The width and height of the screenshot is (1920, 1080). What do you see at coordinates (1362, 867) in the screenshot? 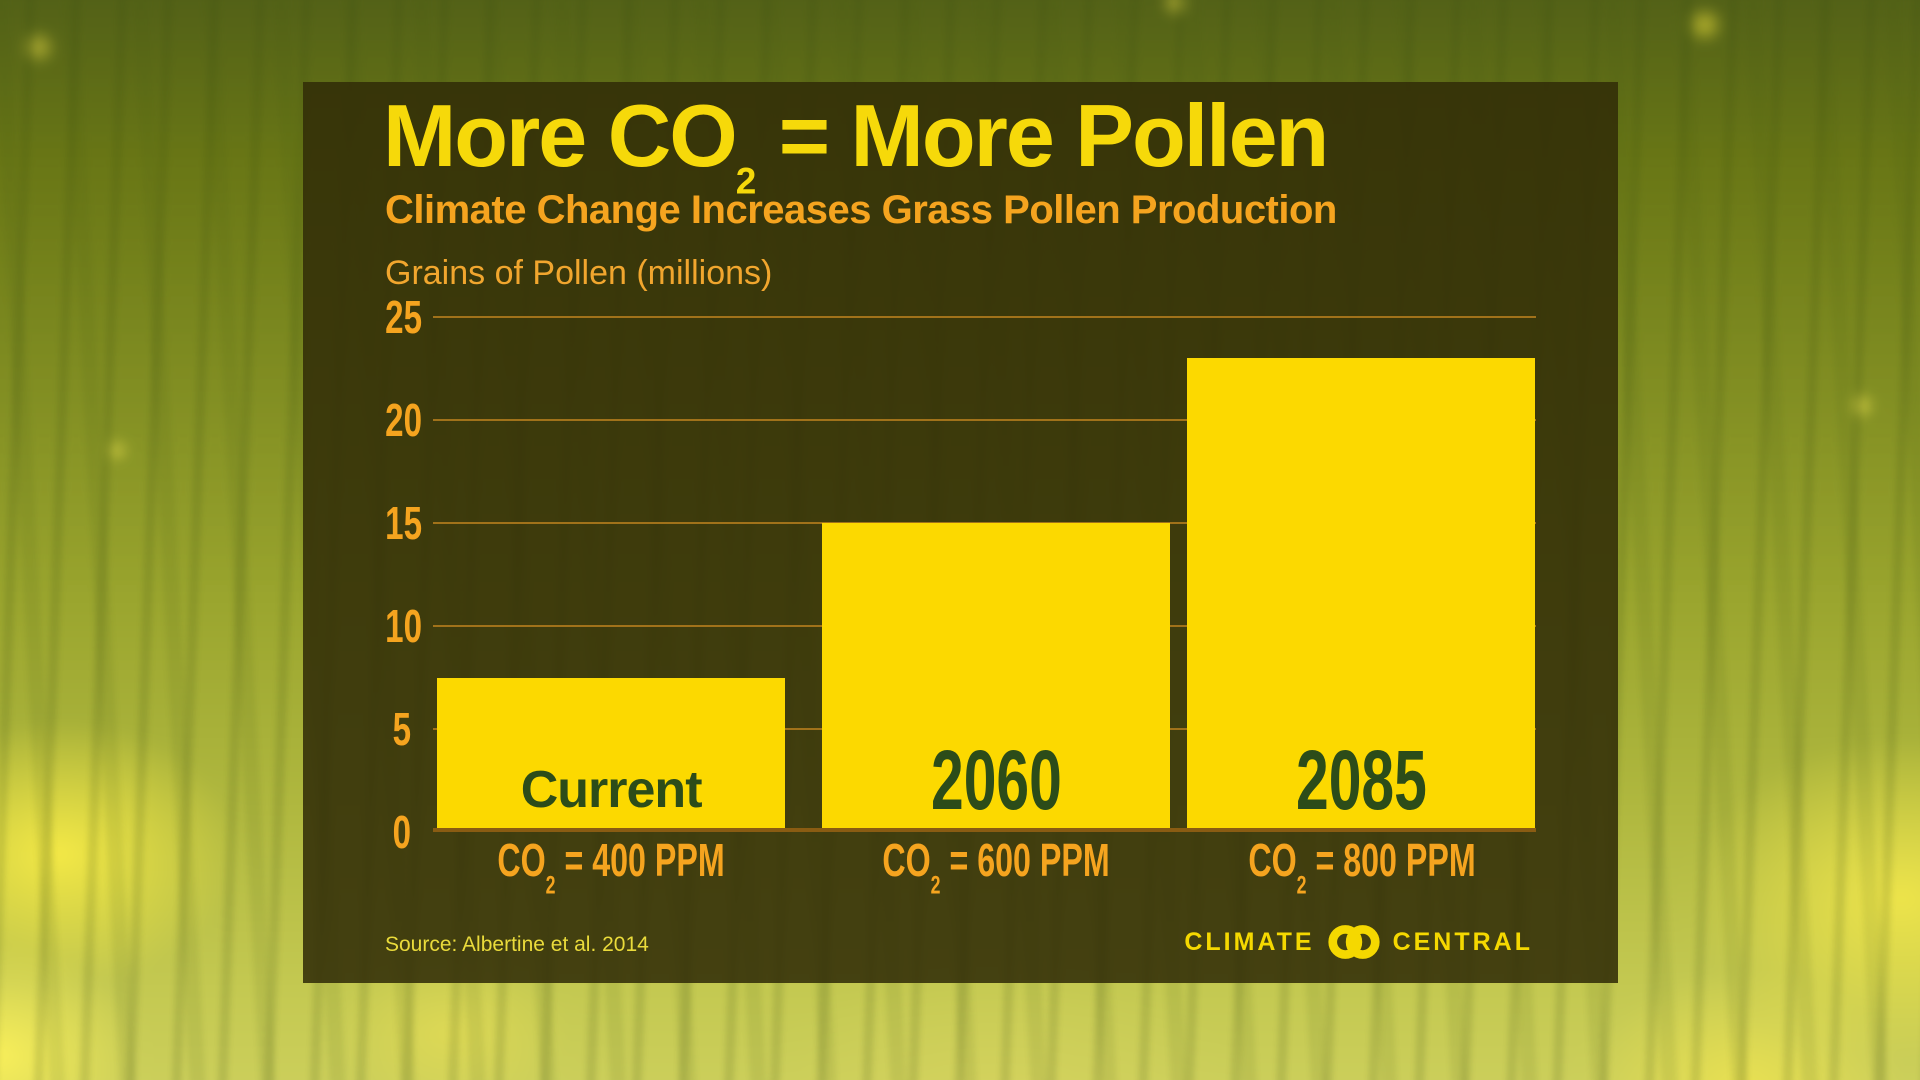
I see `co2-ppm-label-text: CO2 = 800 PPM` at bounding box center [1362, 867].